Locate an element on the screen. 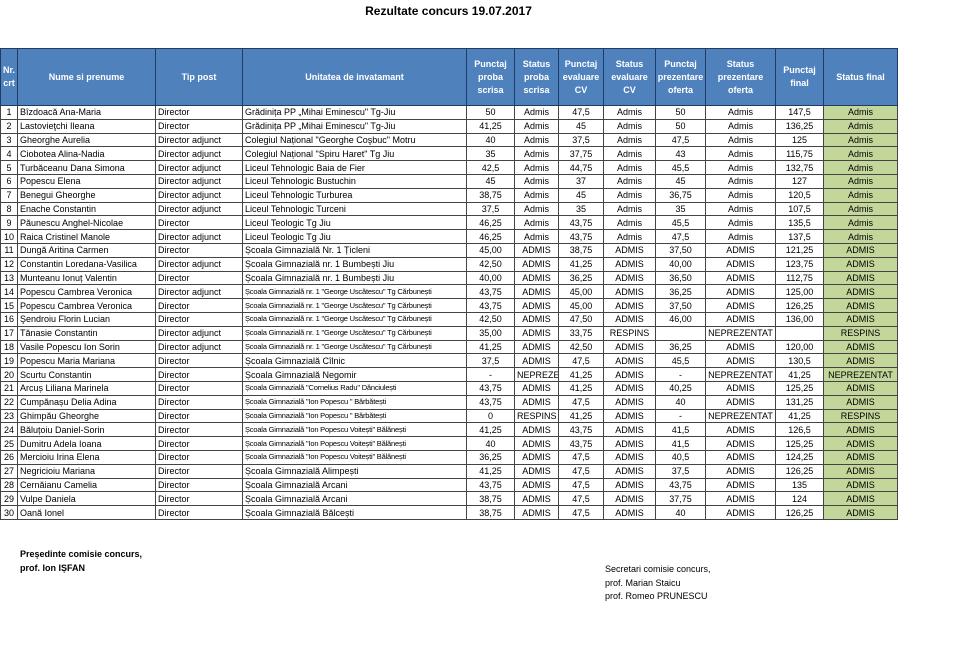  table-cell: 43 is located at coordinates (680, 154).